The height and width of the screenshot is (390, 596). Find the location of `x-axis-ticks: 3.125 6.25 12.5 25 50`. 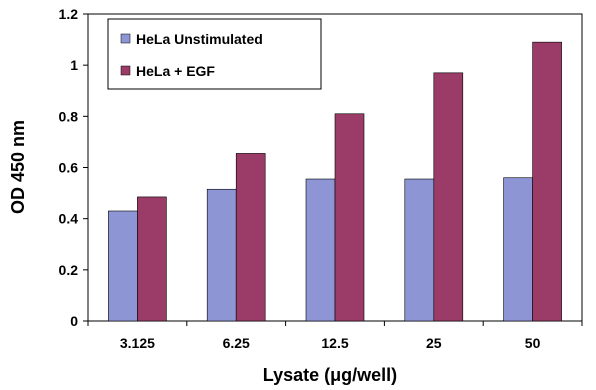

x-axis-ticks: 3.125 6.25 12.5 25 50 is located at coordinates (335, 336).